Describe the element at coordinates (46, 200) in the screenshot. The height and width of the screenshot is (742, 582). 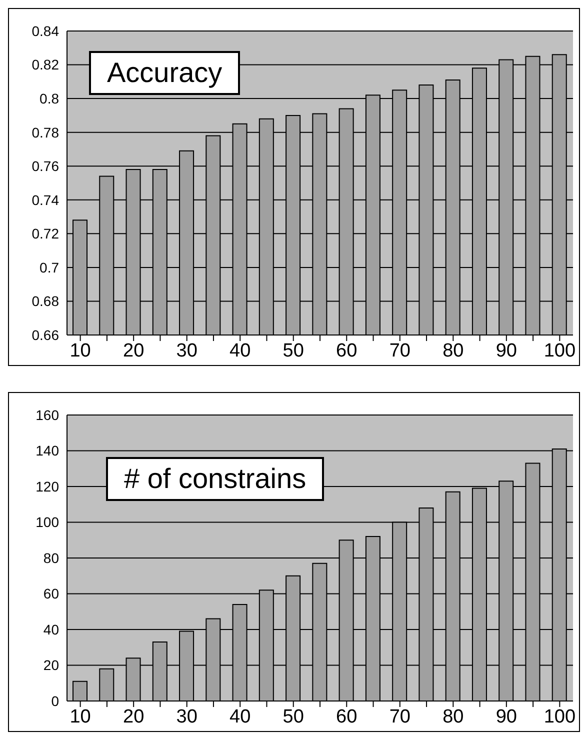
I see `y-tick-label: 0.74` at that location.